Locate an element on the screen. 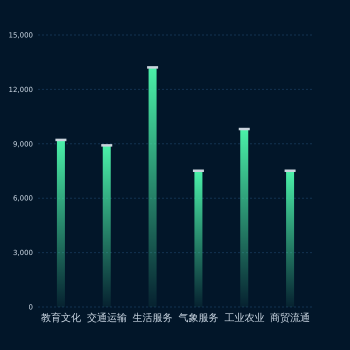  x-tick-label: 工业农业 is located at coordinates (244, 318).